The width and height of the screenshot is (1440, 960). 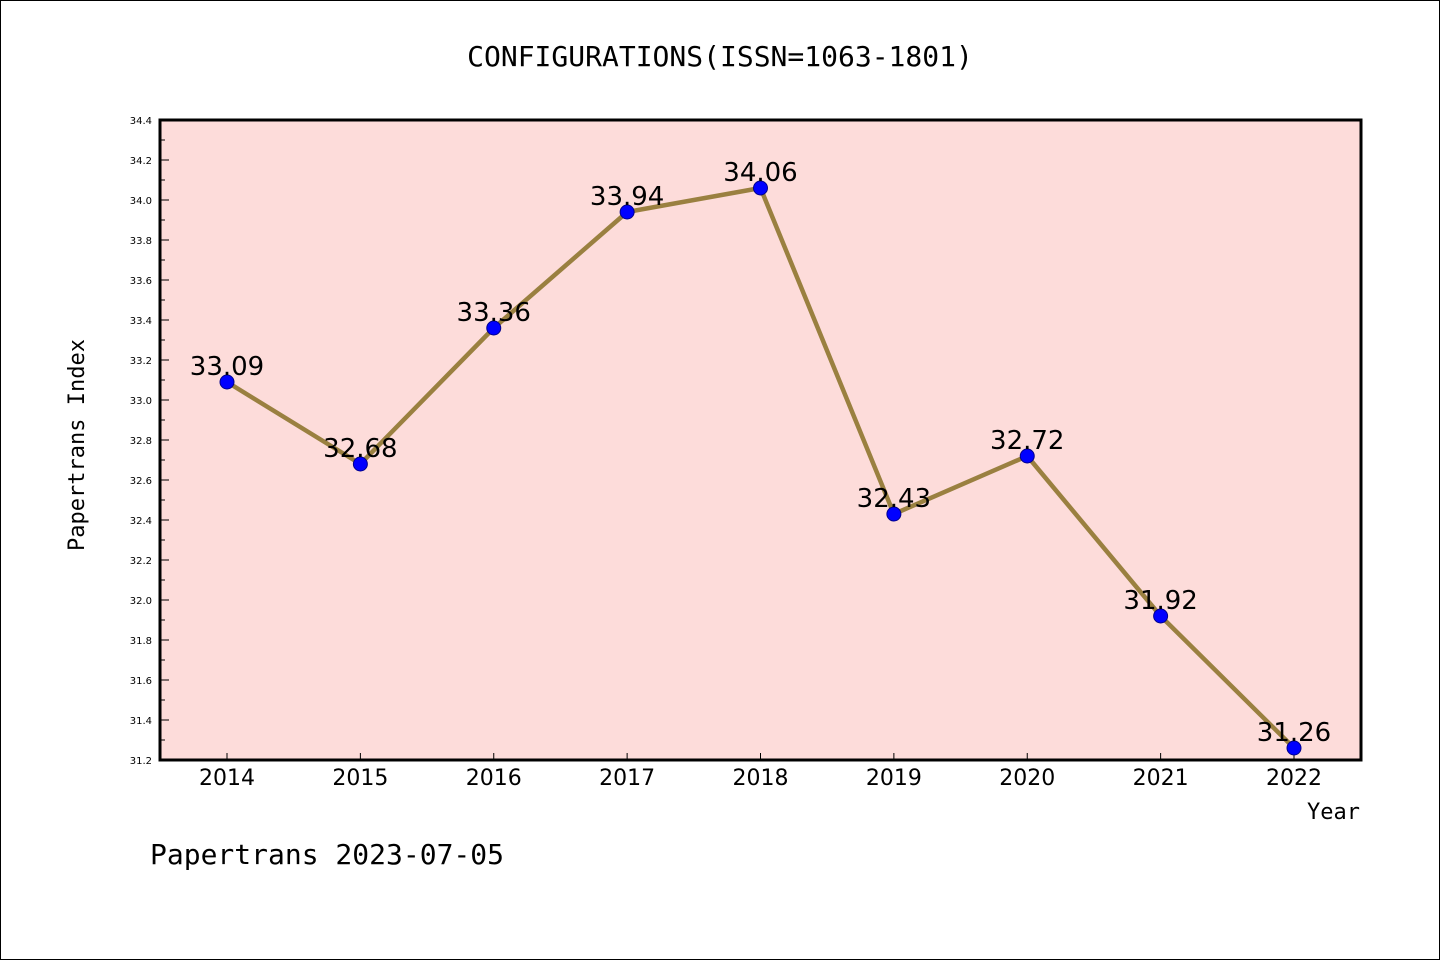 What do you see at coordinates (494, 778) in the screenshot?
I see `x-tick-label: 2016` at bounding box center [494, 778].